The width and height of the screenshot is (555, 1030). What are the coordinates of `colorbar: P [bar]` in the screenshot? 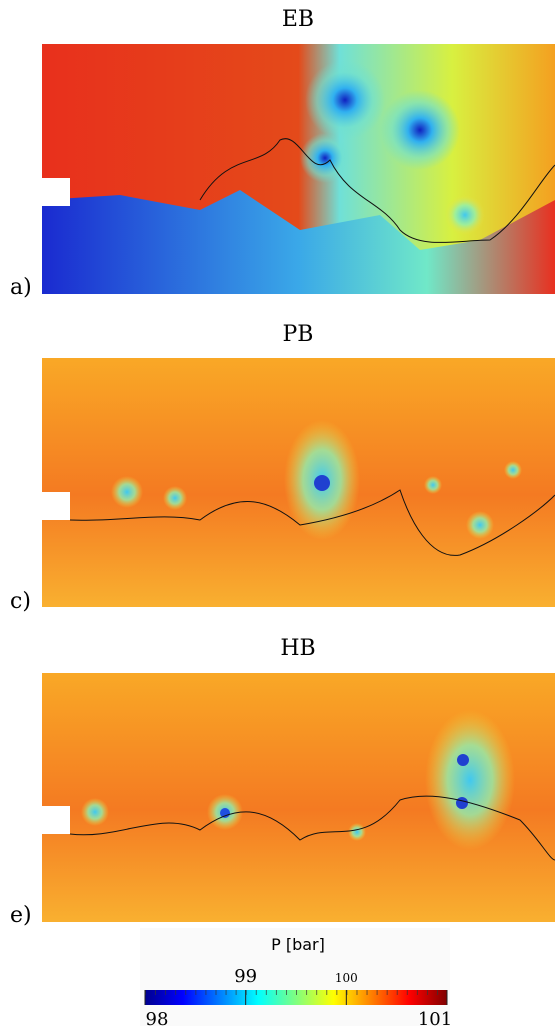 It's located at (295, 977).